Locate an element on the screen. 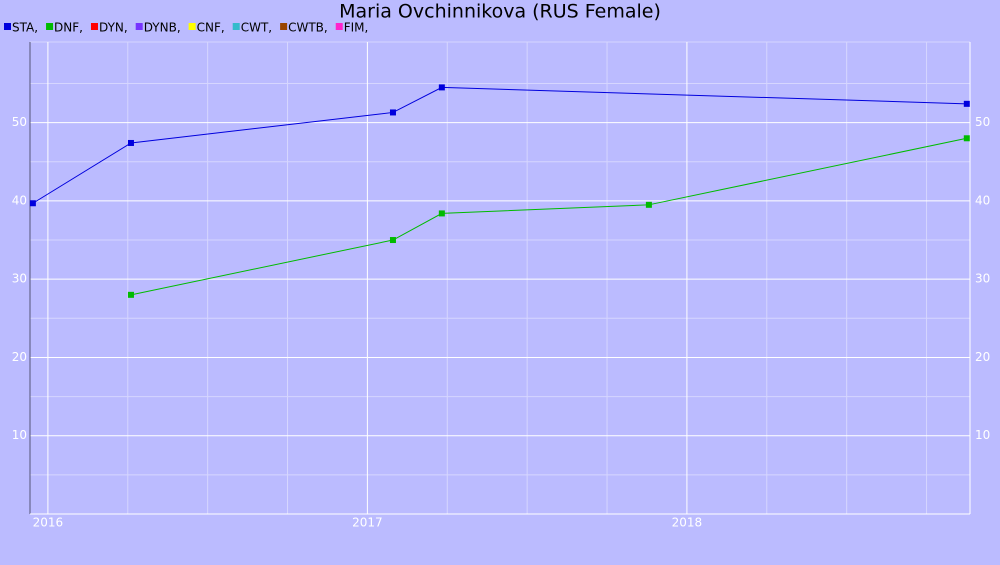  y2-tick-label: 30 is located at coordinates (982, 279).